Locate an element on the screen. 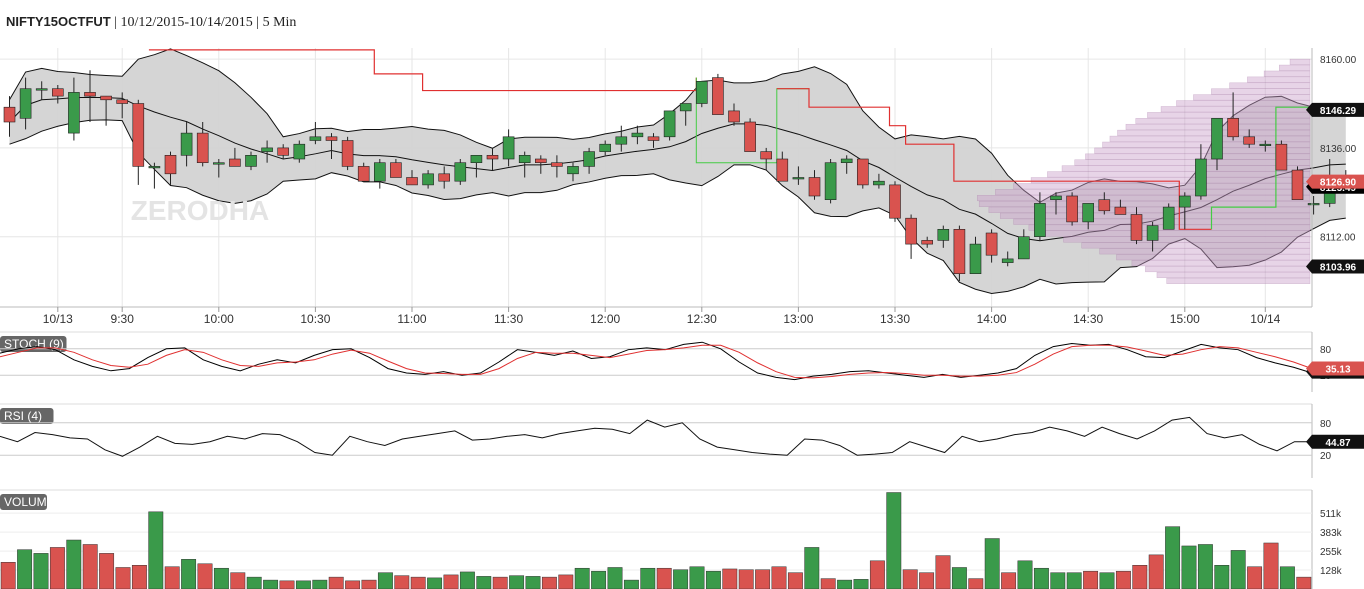 Image resolution: width=1364 pixels, height=589 pixels. stochastic-d-value-label-bg is located at coordinates (1335, 368).